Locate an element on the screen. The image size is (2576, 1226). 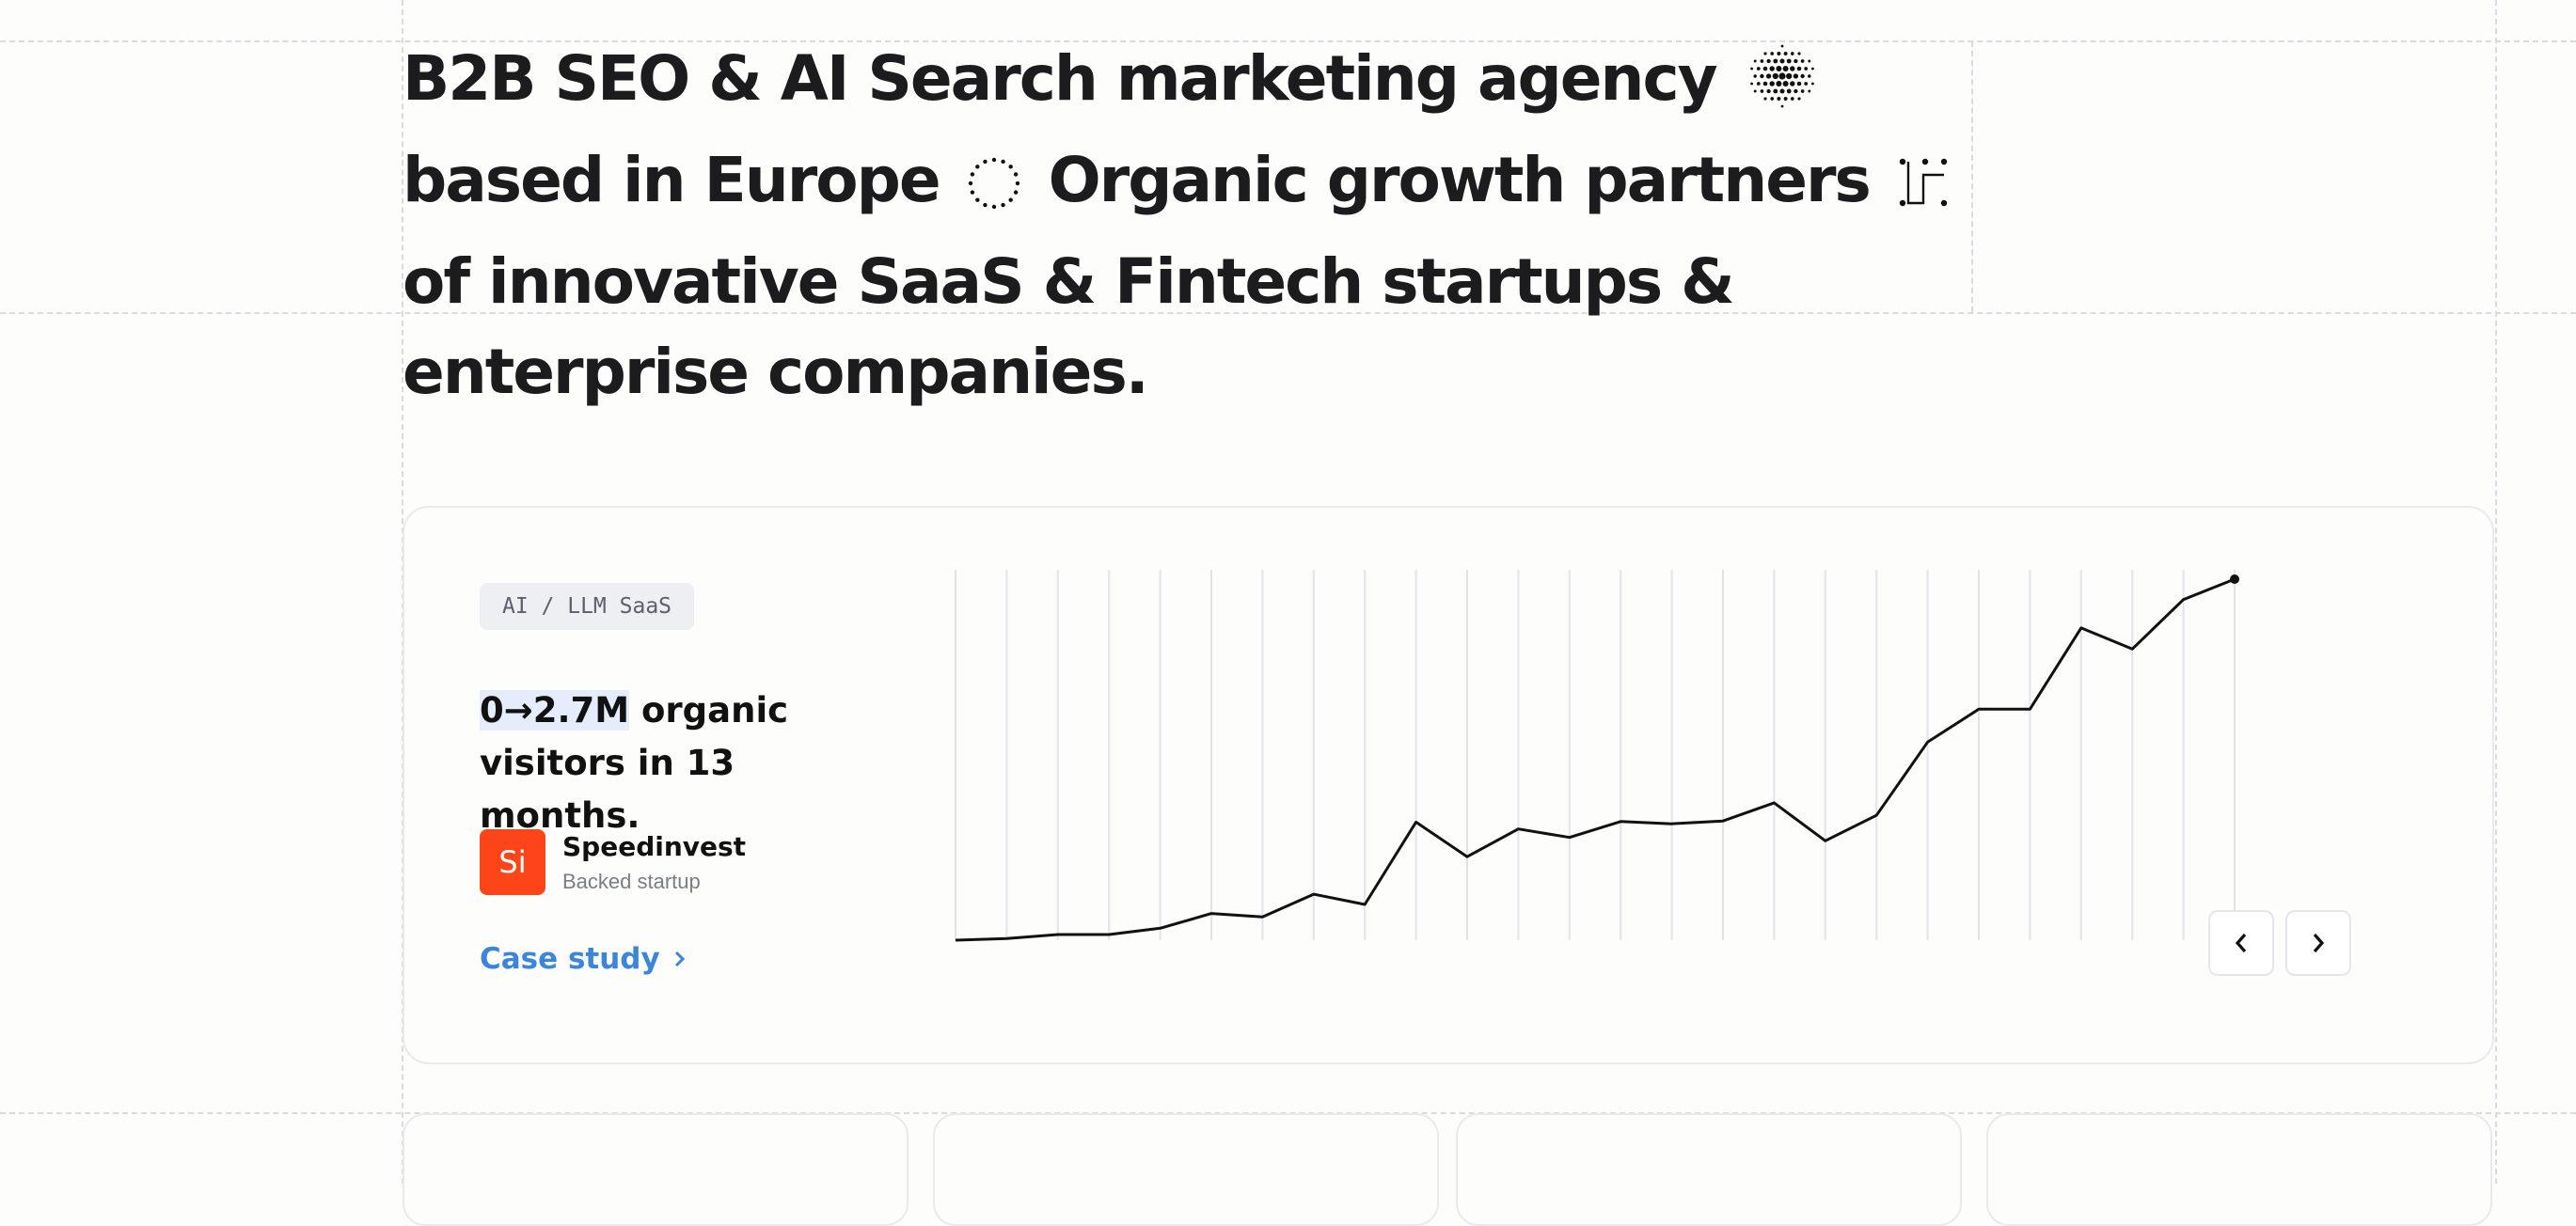
company-name: Speedinvest is located at coordinates (654, 846).